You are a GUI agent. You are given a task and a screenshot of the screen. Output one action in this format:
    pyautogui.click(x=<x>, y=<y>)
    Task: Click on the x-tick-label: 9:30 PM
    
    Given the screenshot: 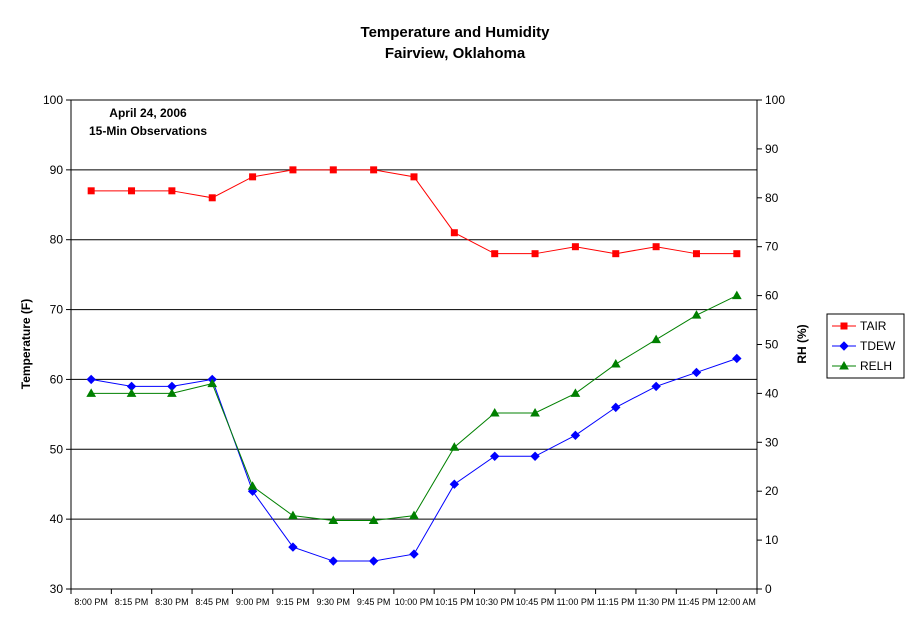 What is the action you would take?
    pyautogui.click(x=334, y=602)
    